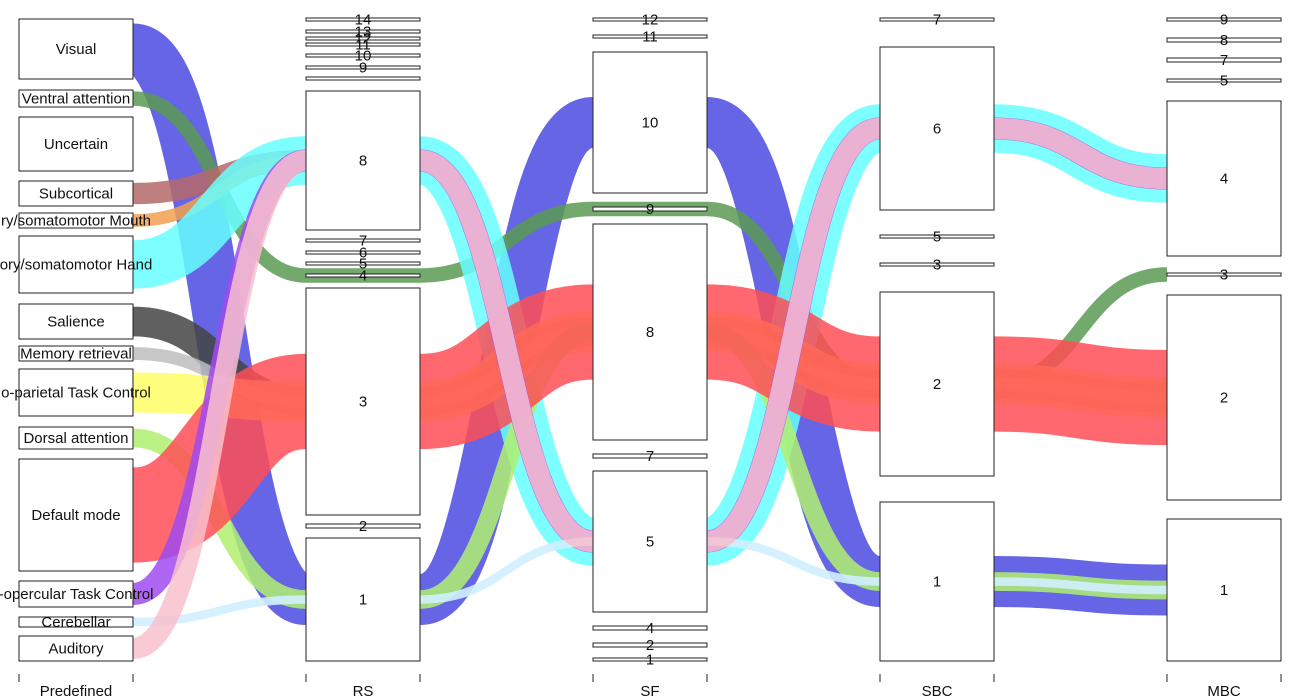 The width and height of the screenshot is (1300, 700). I want to click on node-label-rs-3: 11, so click(363, 45).